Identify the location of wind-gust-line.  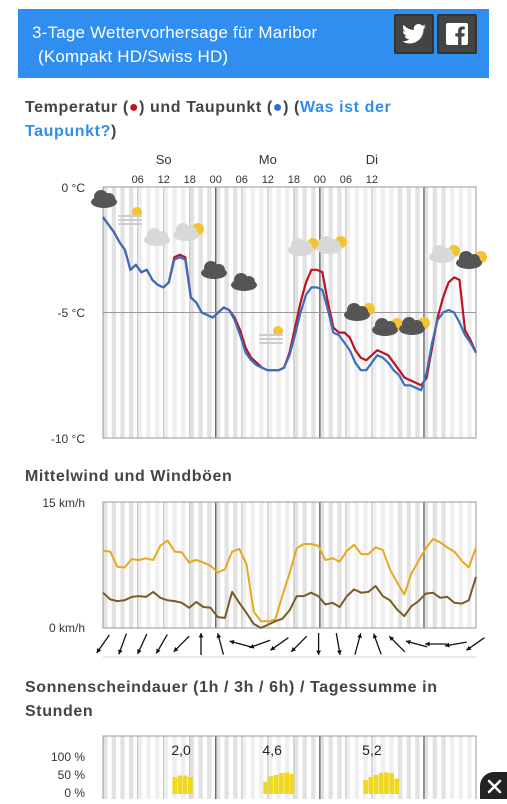
(289, 580).